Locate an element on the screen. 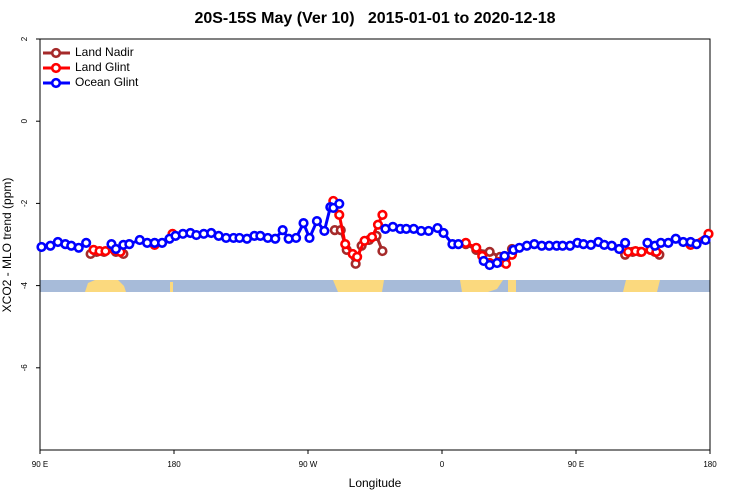 This screenshot has width=750, height=500. y-axis-label: XCO2 - MLO trend (ppm) is located at coordinates (7, 245).